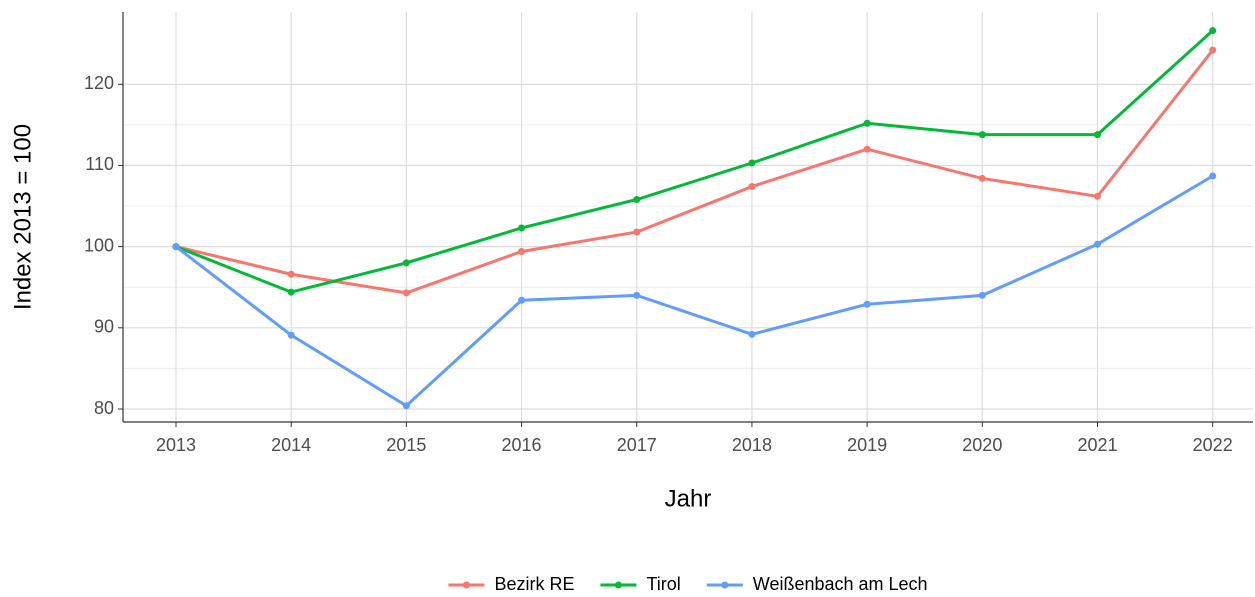 Image resolution: width=1255 pixels, height=597 pixels. I want to click on y-tick-label: 100, so click(99, 245).